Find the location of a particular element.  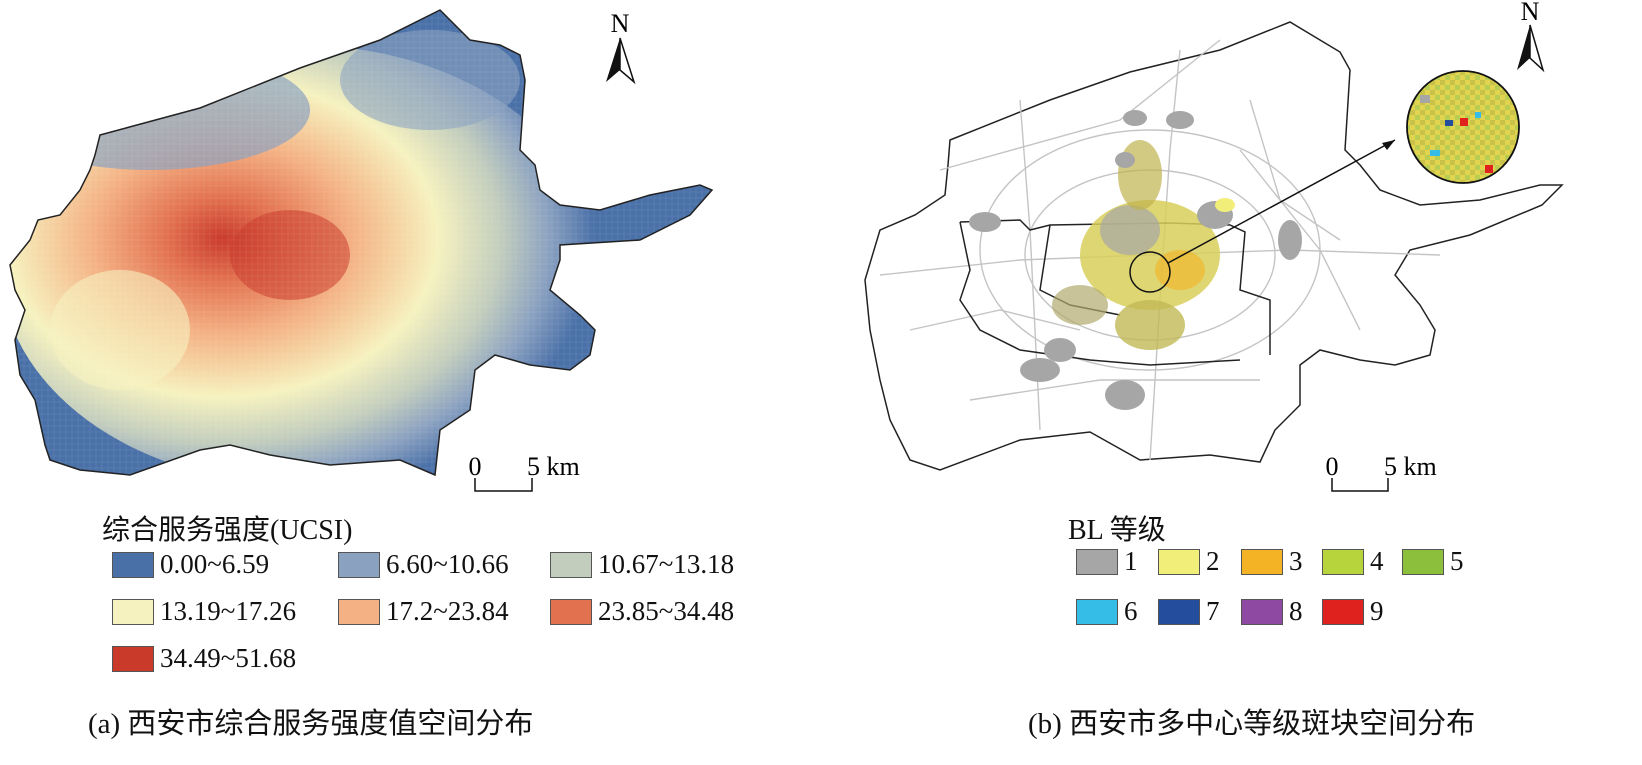

legend-label: 34.49~51.68 is located at coordinates (228, 658).